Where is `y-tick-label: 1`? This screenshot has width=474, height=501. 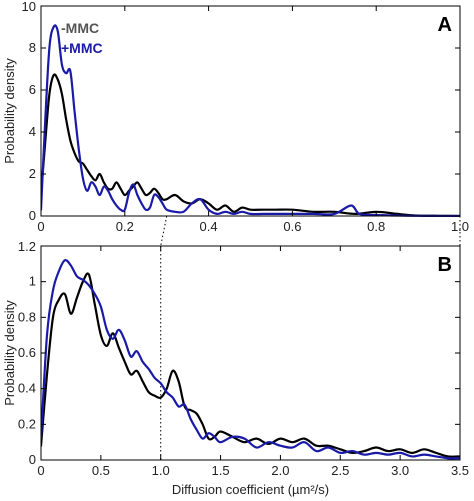
y-tick-label: 1 is located at coordinates (32, 281).